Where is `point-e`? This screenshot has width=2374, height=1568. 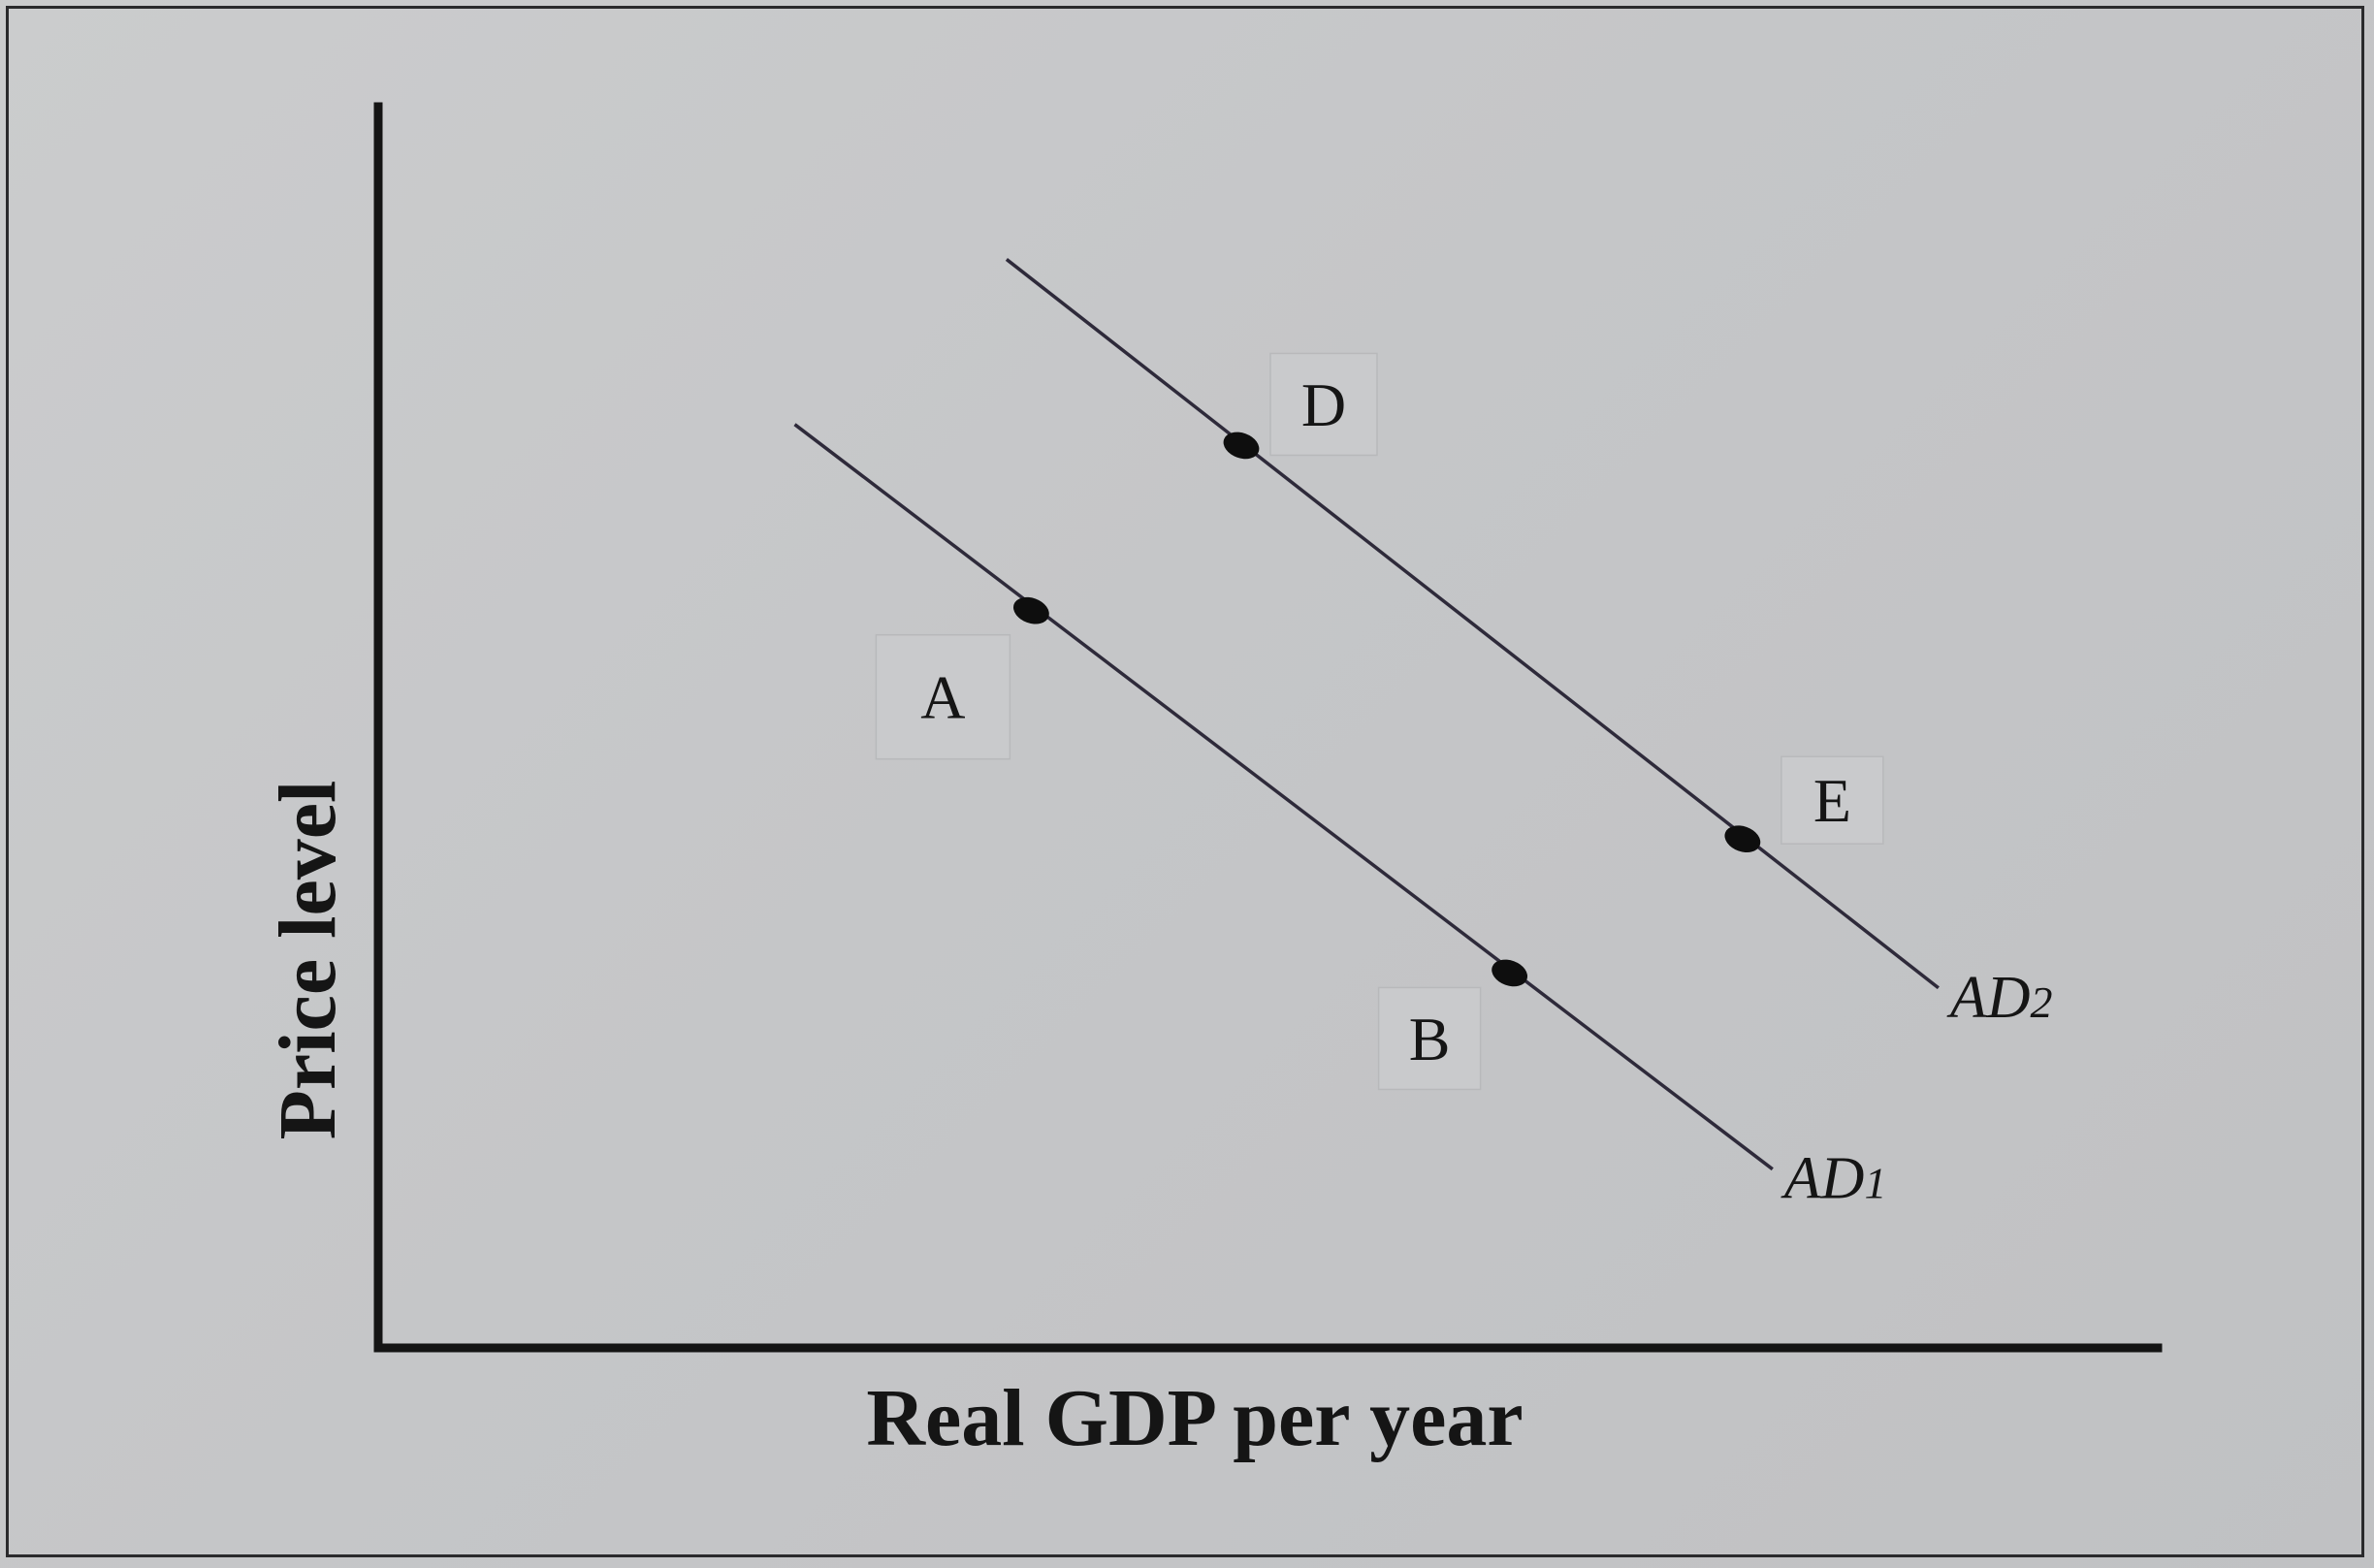
point-e is located at coordinates (1742, 839).